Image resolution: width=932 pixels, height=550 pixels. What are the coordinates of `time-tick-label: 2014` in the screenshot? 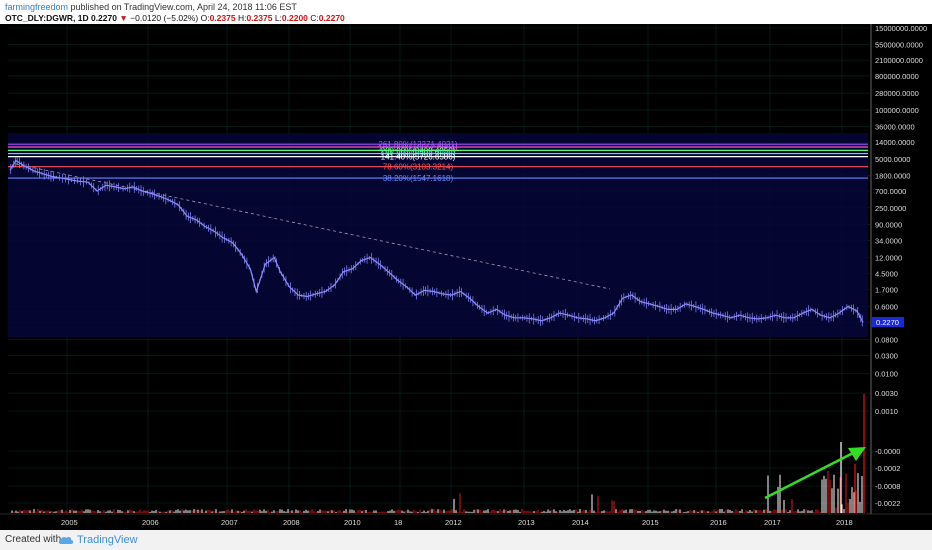 It's located at (580, 522).